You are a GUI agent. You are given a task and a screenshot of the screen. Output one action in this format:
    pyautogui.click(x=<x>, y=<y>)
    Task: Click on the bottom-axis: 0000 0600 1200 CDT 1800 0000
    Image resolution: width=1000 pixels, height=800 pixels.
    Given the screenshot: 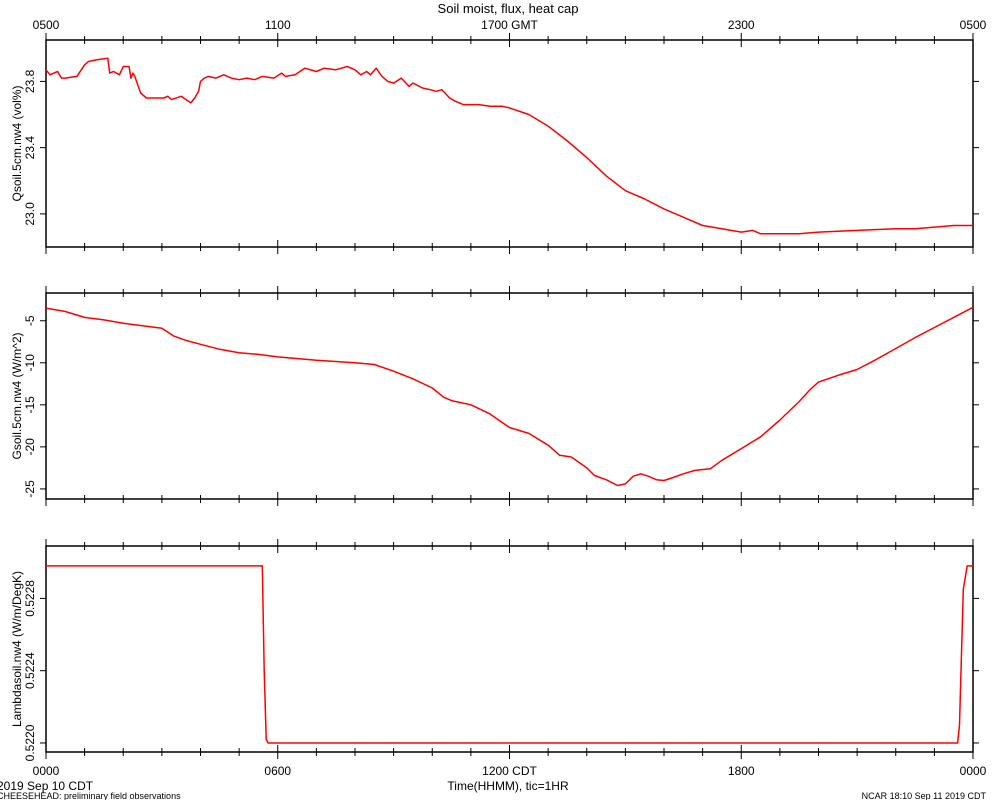 What is the action you would take?
    pyautogui.click(x=510, y=771)
    